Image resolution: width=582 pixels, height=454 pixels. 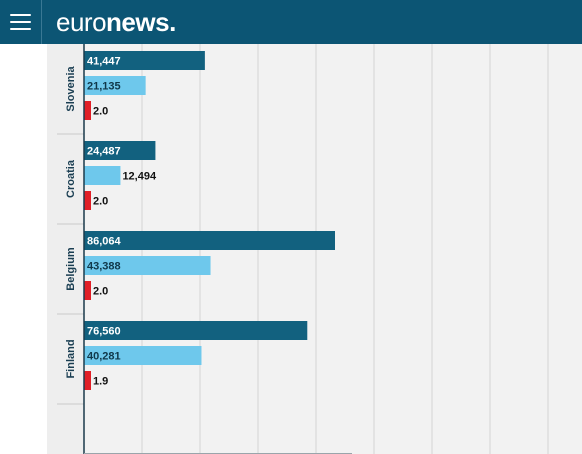 I want to click on bar-belgium-s3, so click(x=87, y=290).